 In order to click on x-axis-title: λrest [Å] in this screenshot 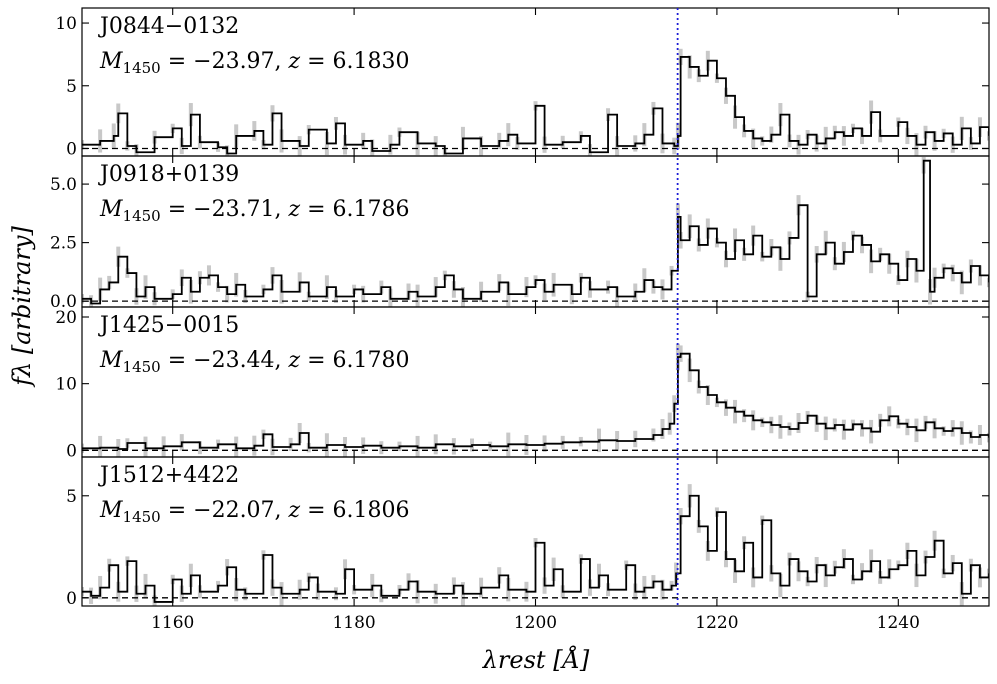, I will do `click(536, 659)`.